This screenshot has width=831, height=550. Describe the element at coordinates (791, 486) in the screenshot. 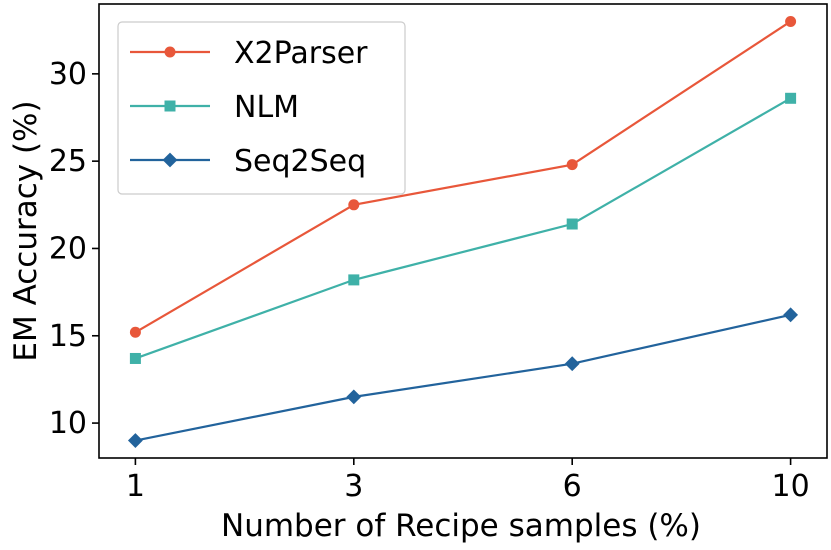

I see `x-tick-label: 10` at that location.